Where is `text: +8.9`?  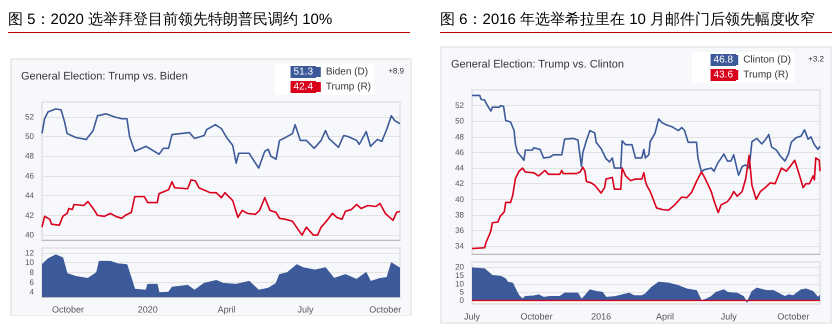
text: +8.9 is located at coordinates (396, 71).